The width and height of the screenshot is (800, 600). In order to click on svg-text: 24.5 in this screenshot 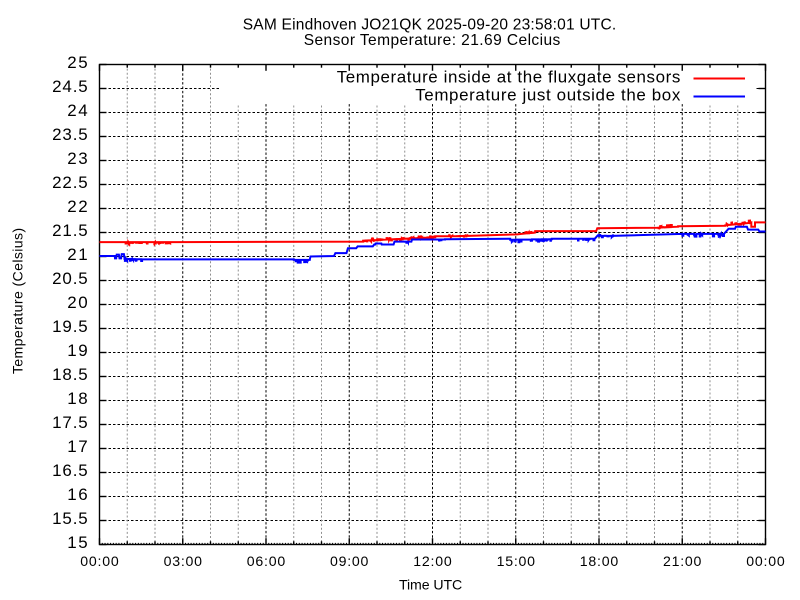, I will do `click(70, 86)`.